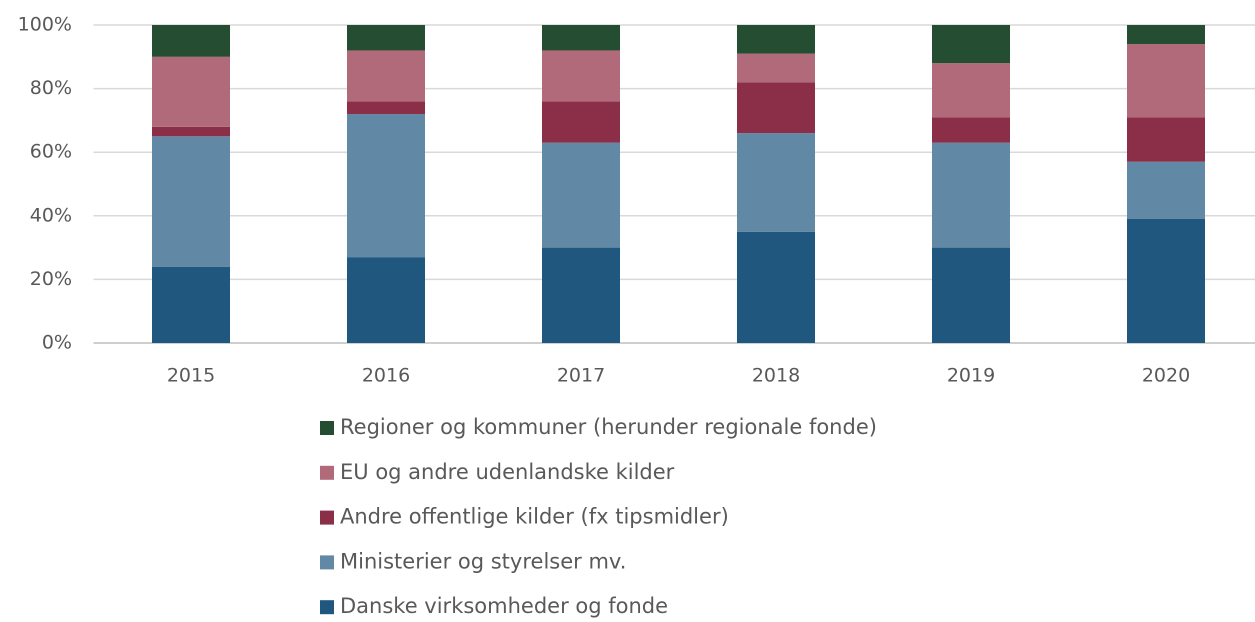 The height and width of the screenshot is (622, 1255). What do you see at coordinates (534, 517) in the screenshot?
I see `legend-label: Andre offentlige kilder (fx tipsmidler)` at bounding box center [534, 517].